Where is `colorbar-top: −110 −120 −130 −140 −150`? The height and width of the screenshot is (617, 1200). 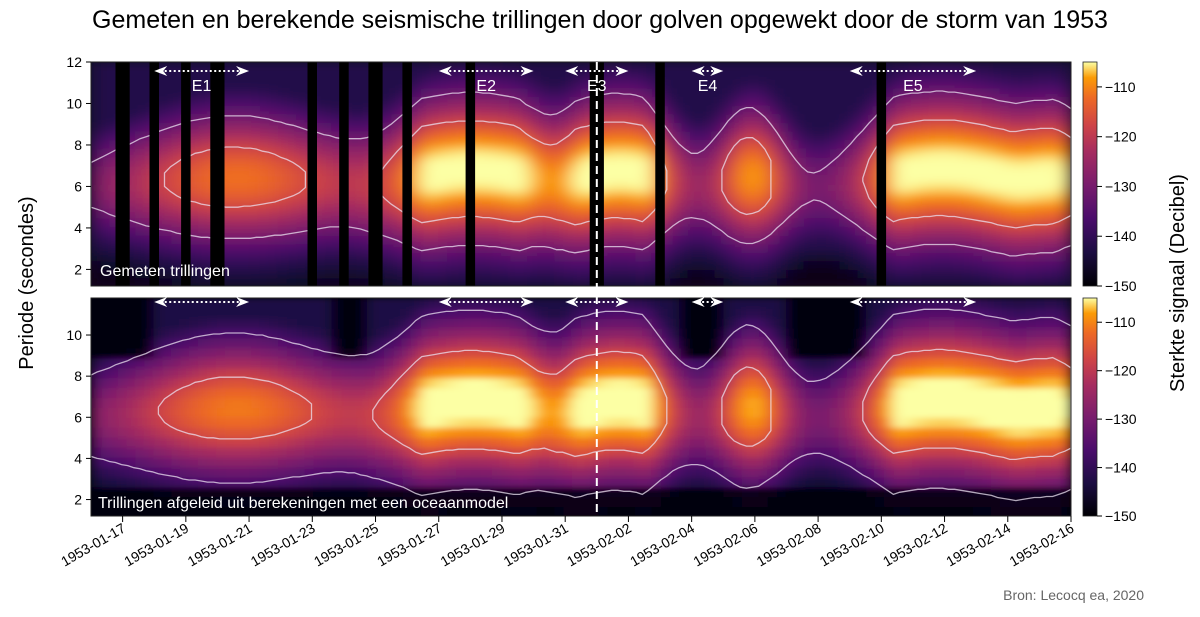 colorbar-top: −110 −120 −130 −140 −150 is located at coordinates (1109, 177).